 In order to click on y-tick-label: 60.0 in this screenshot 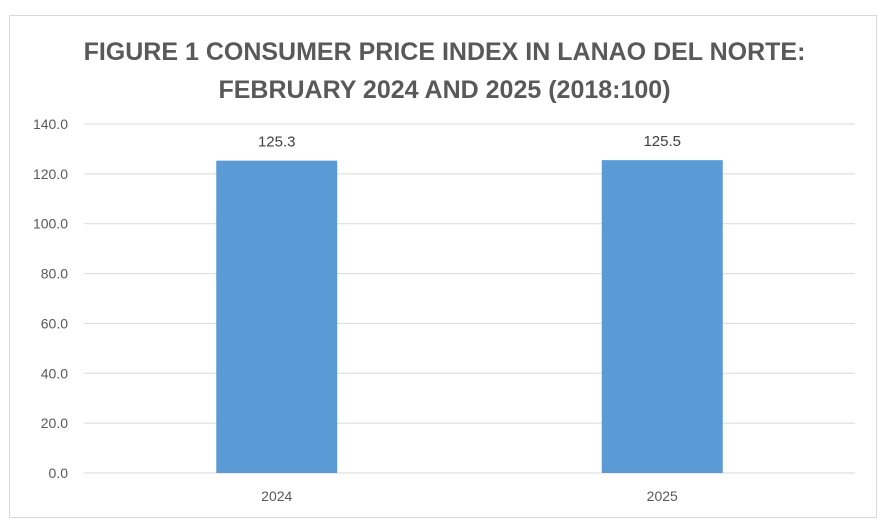, I will do `click(54, 323)`.